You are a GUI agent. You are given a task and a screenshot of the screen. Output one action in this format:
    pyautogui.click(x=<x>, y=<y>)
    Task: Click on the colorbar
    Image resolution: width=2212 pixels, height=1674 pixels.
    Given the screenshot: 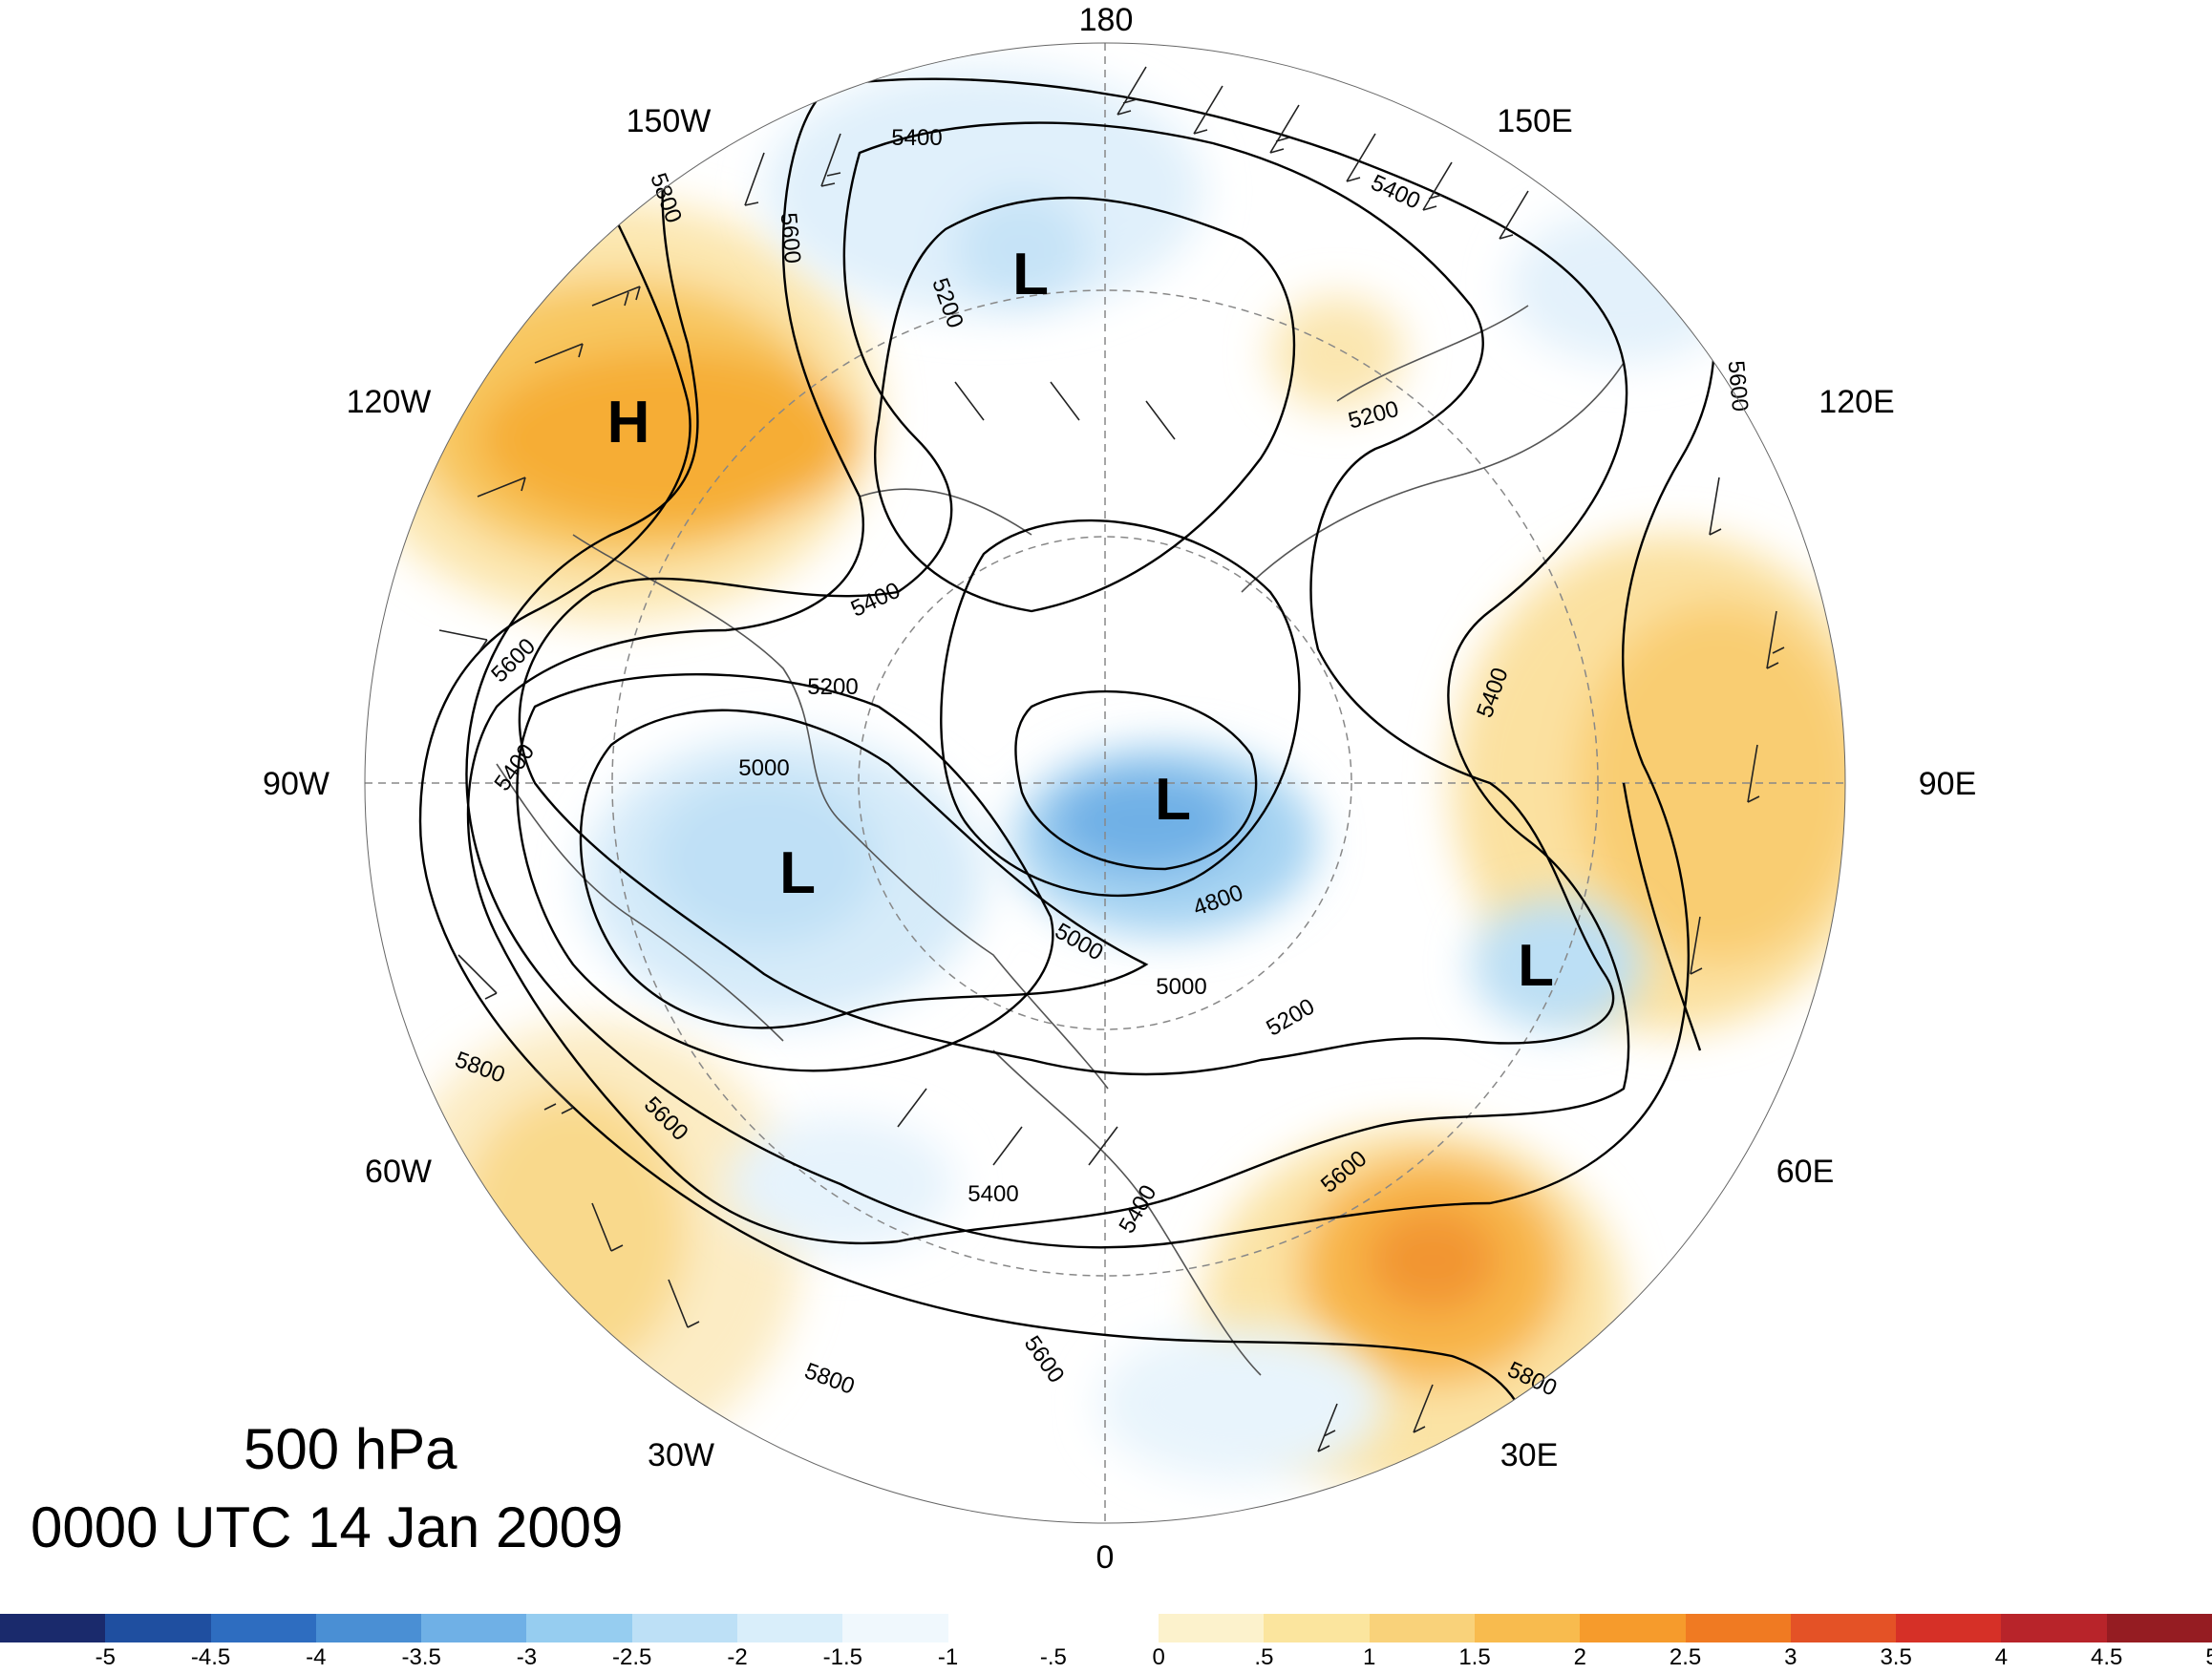 What is the action you would take?
    pyautogui.click(x=1106, y=1628)
    